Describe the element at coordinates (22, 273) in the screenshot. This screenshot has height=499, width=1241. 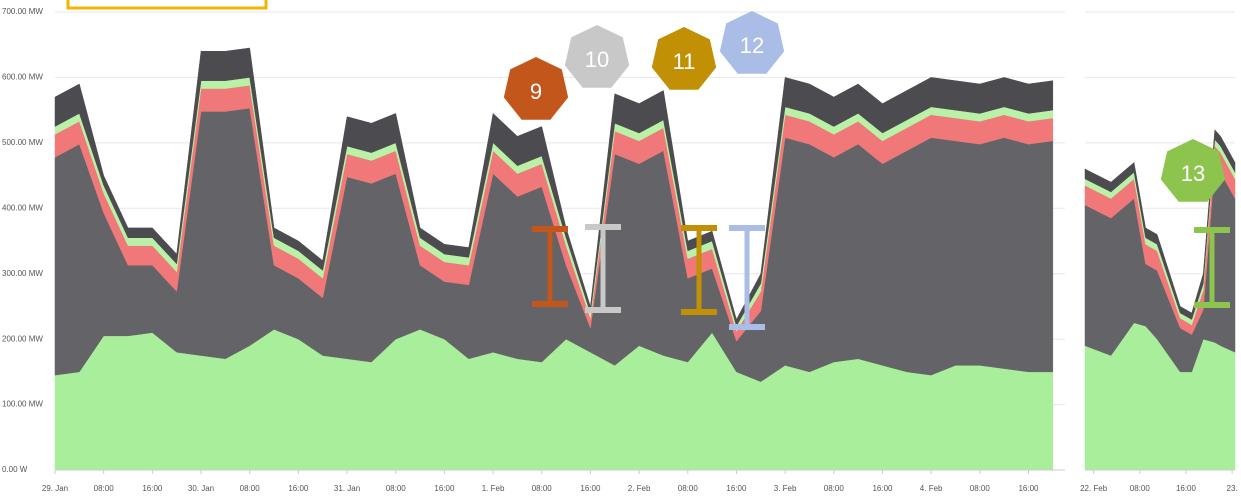
I see `y-tick-label: 300.00 MW` at that location.